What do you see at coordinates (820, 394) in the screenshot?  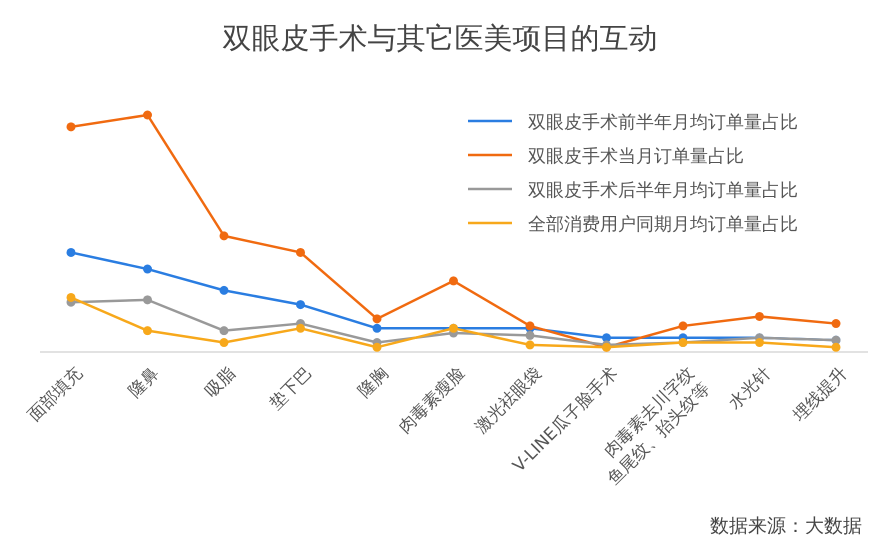 I see `x-tick-label: 埋线提升` at bounding box center [820, 394].